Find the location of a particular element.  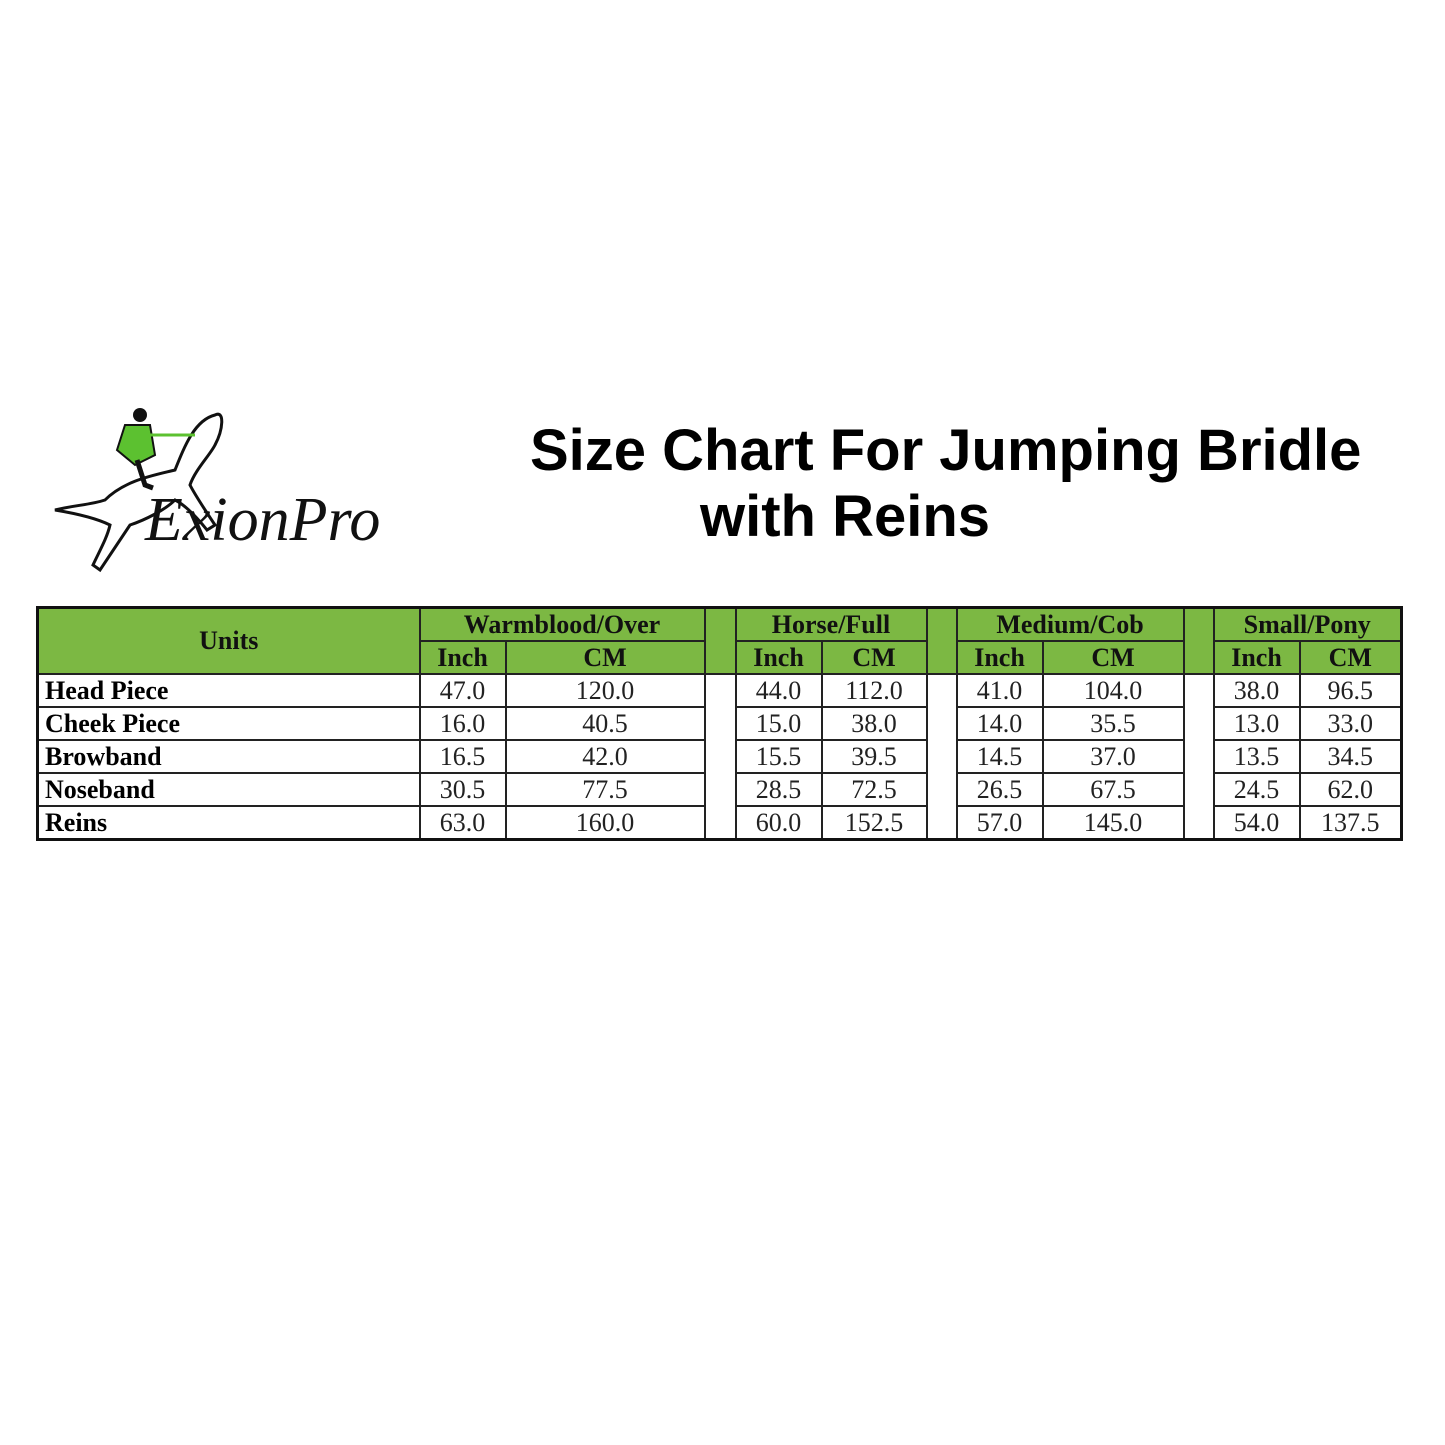

inch-cell: 41.0 is located at coordinates (999, 690).